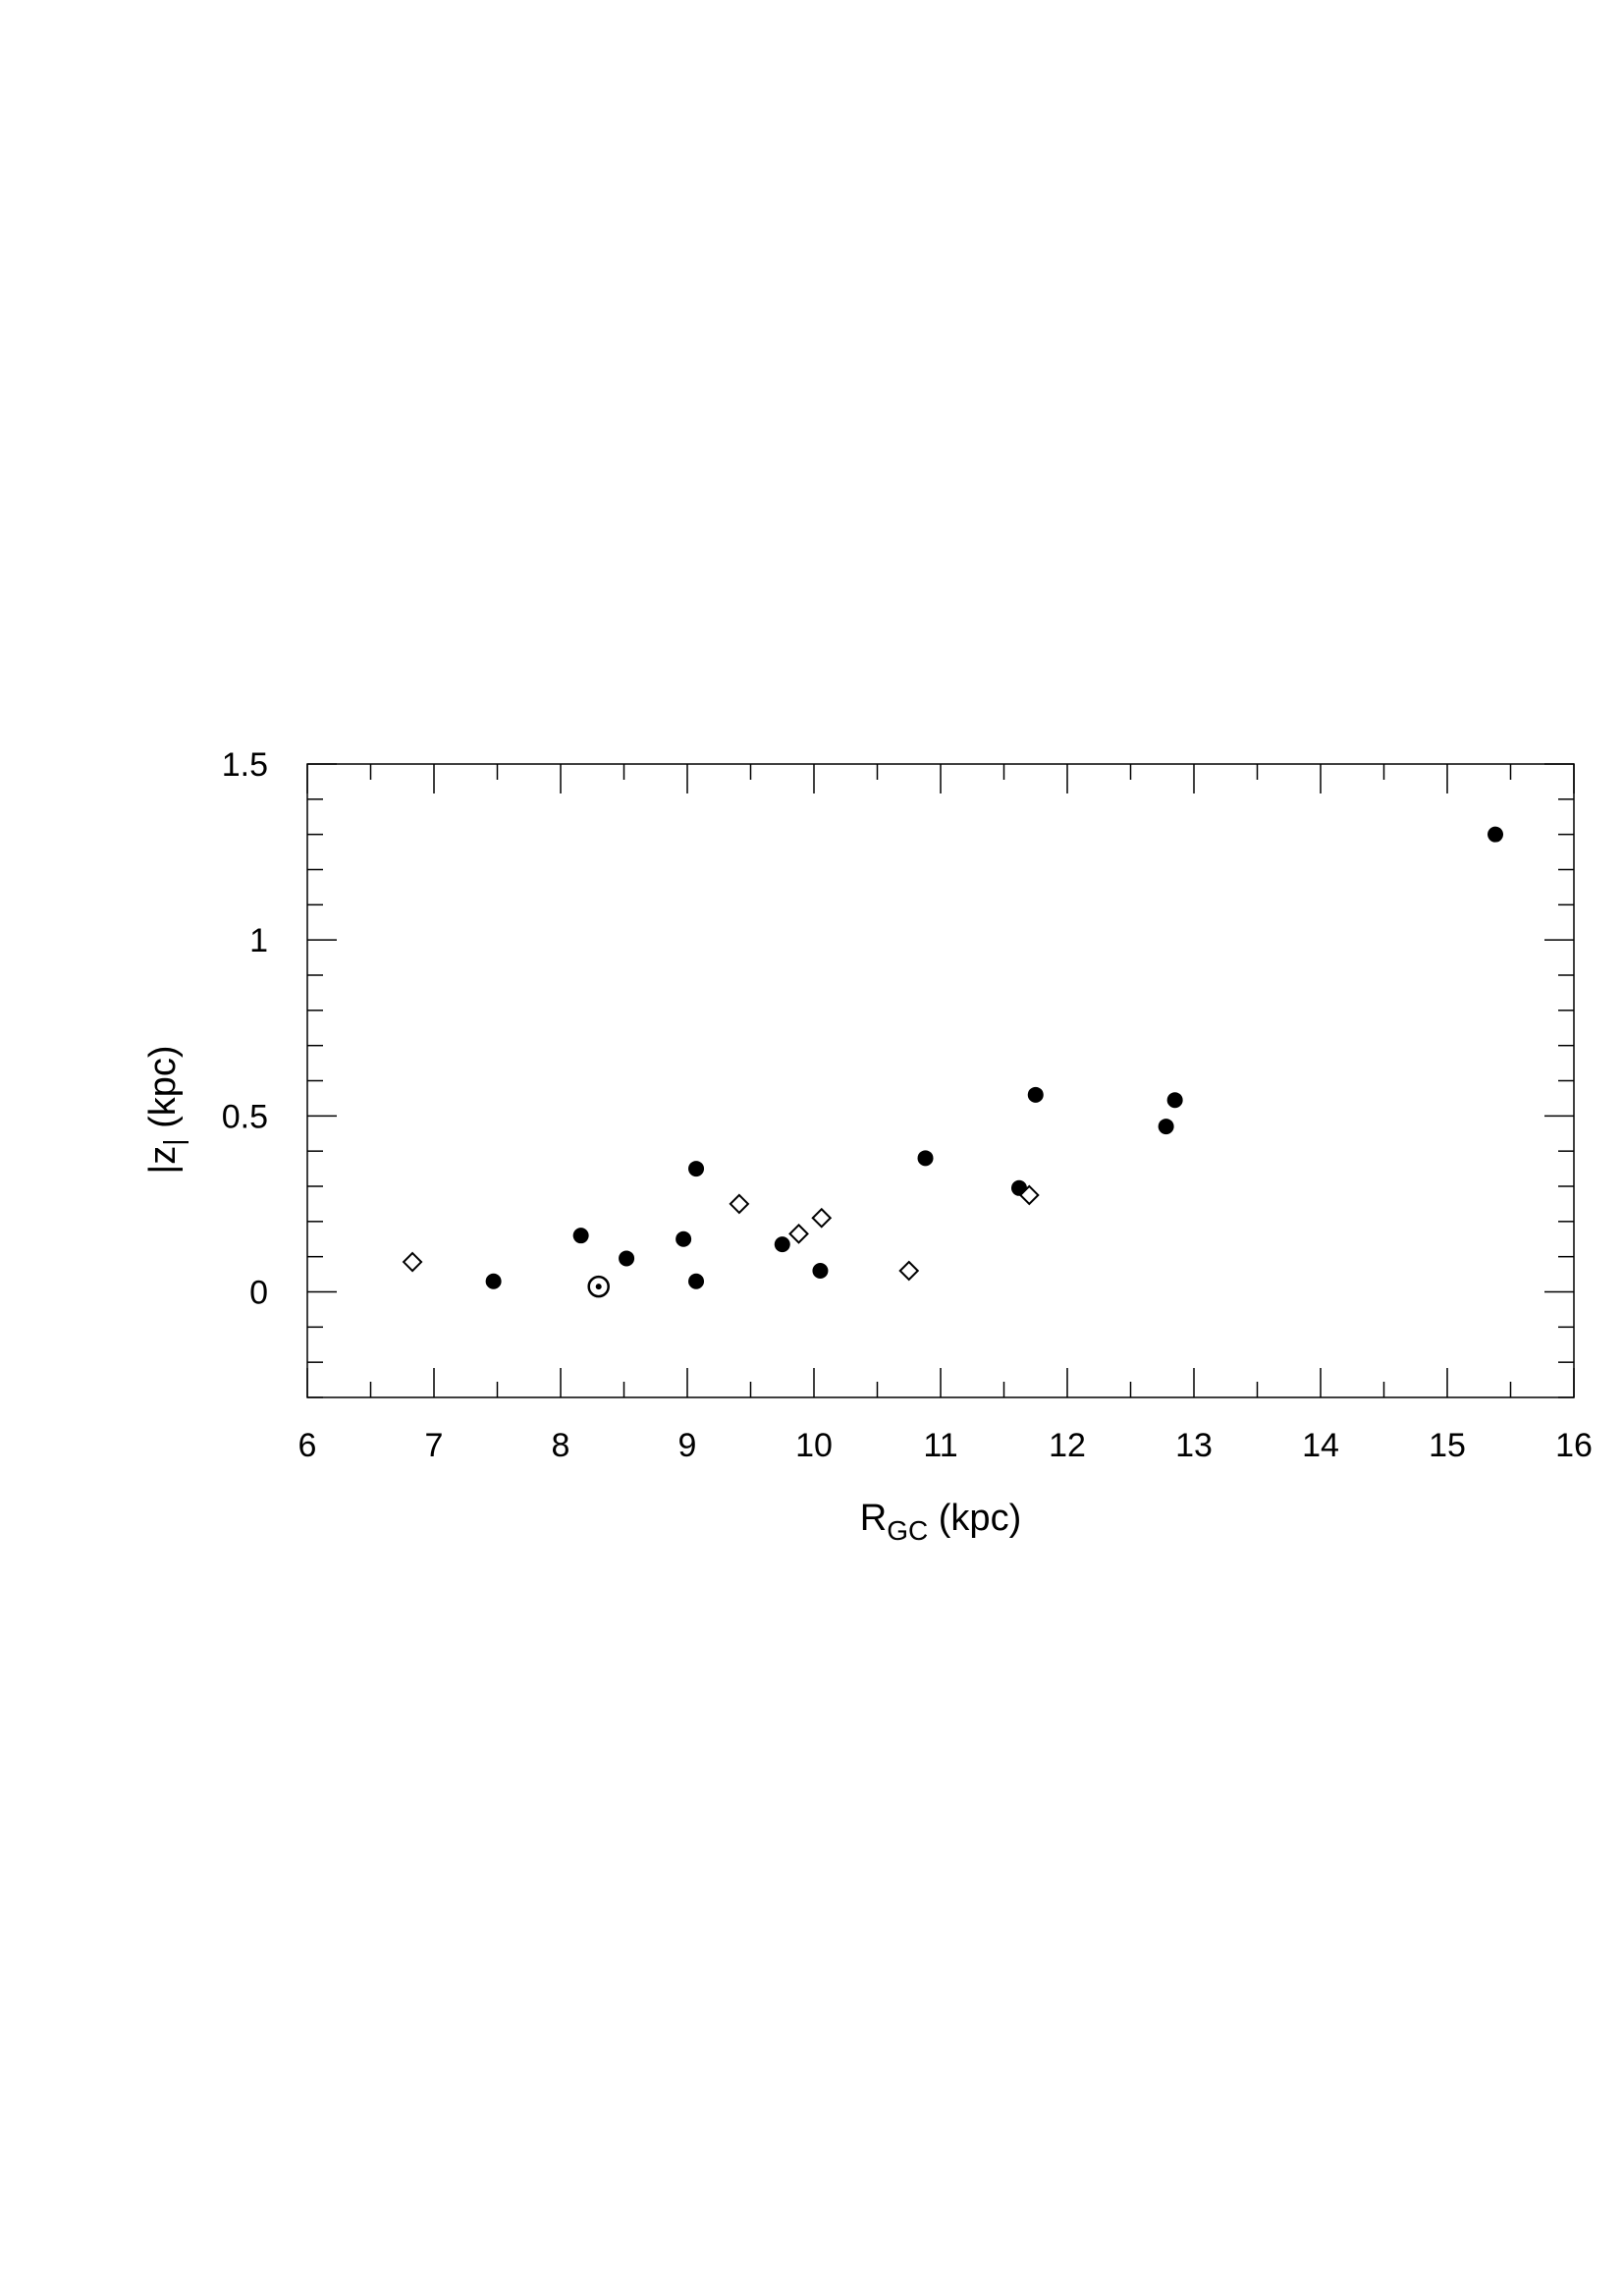 This screenshot has width=1623, height=2296. What do you see at coordinates (1574, 1445) in the screenshot?
I see `x-tick-label: 16` at bounding box center [1574, 1445].